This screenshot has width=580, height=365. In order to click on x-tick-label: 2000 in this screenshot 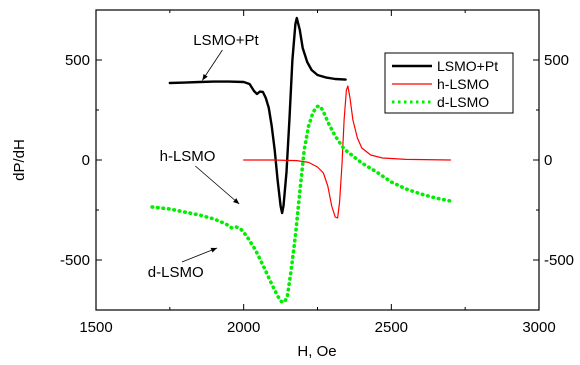, I will do `click(243, 327)`.